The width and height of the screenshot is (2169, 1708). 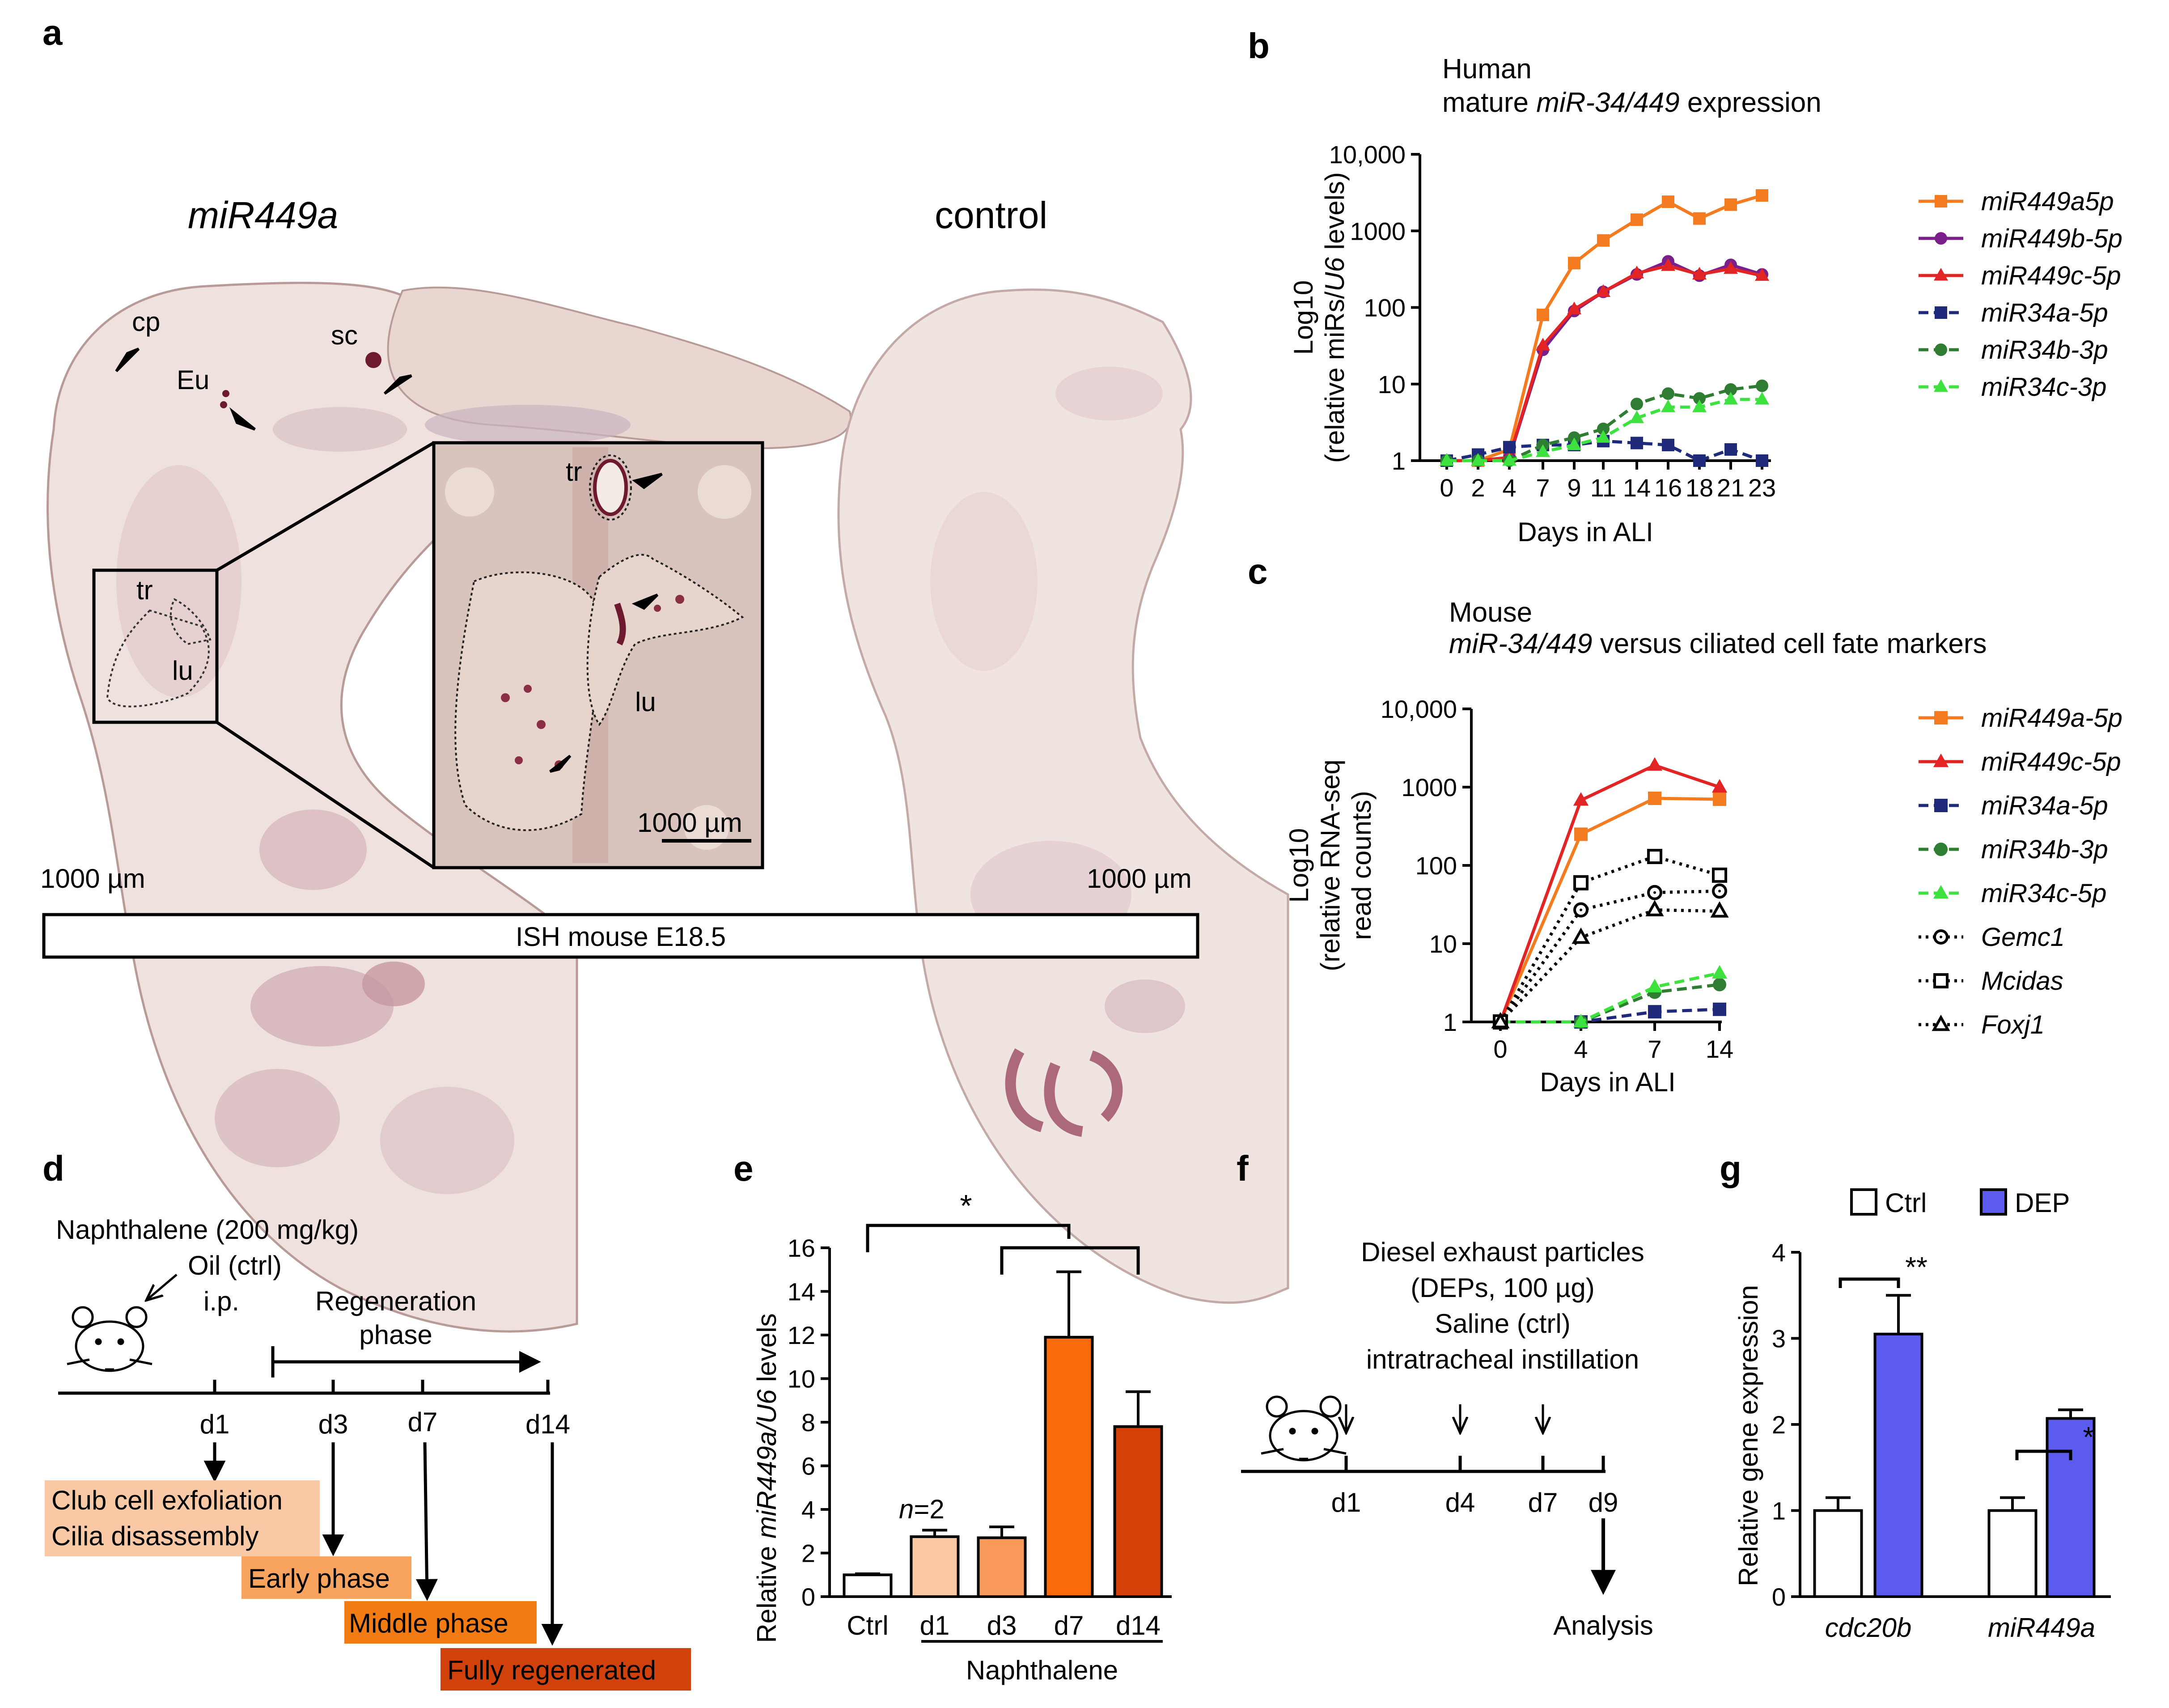 I want to click on label-eu: Eu, so click(x=193, y=380).